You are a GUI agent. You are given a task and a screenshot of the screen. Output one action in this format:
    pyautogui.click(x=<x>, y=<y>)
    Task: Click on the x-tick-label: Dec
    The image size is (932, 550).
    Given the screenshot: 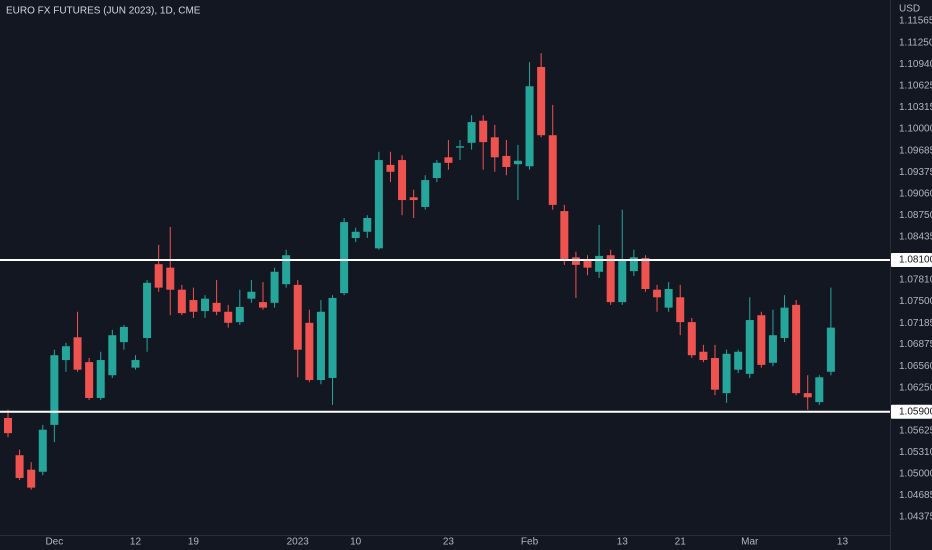 What is the action you would take?
    pyautogui.click(x=54, y=542)
    